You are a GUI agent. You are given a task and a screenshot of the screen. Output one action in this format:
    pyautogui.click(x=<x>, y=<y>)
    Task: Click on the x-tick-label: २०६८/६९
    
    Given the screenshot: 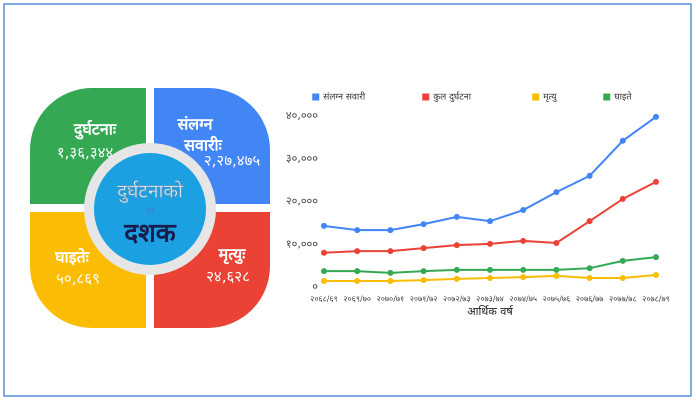 What is the action you would take?
    pyautogui.click(x=324, y=299)
    